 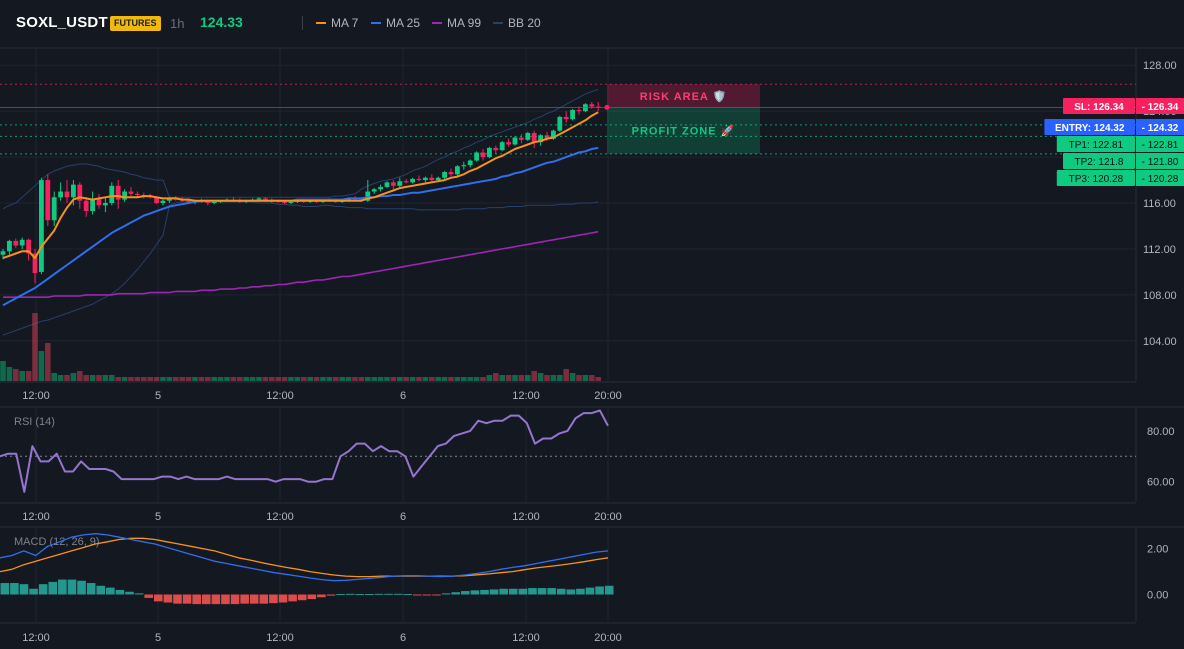 What do you see at coordinates (395, 23) in the screenshot?
I see `legend-ma25: MA 25` at bounding box center [395, 23].